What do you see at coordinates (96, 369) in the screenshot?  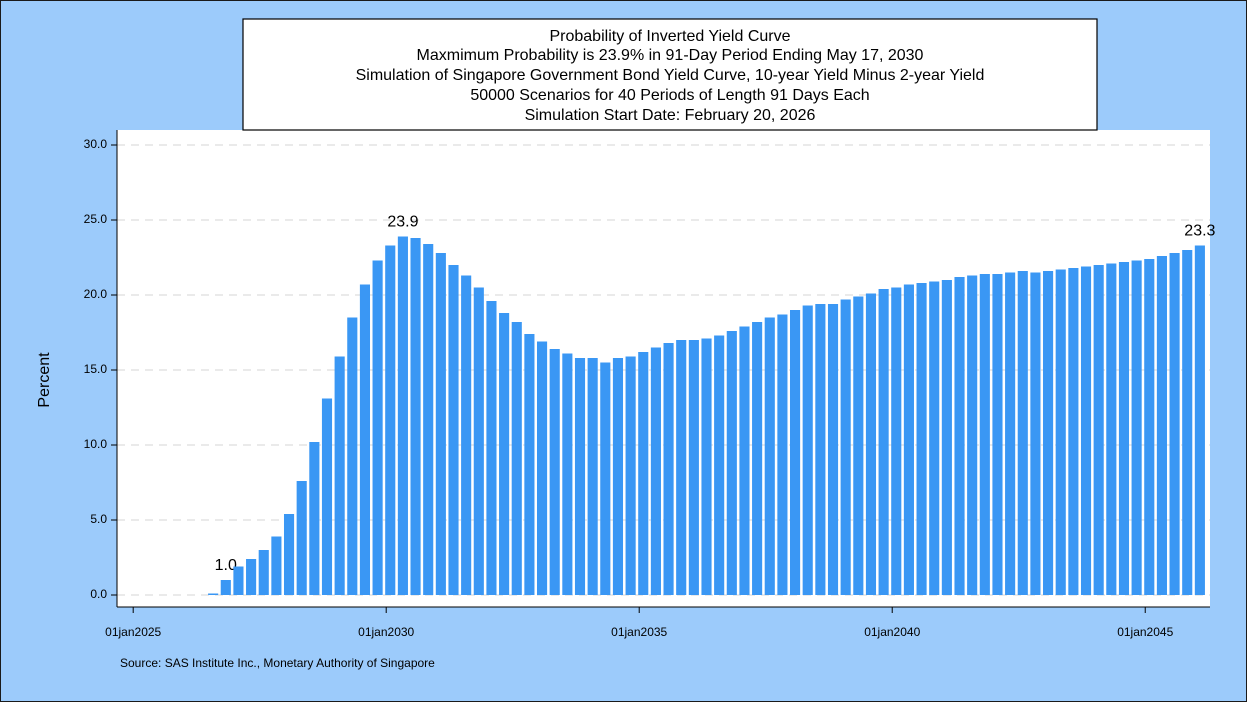 I see `y-tick-label: 15.0` at bounding box center [96, 369].